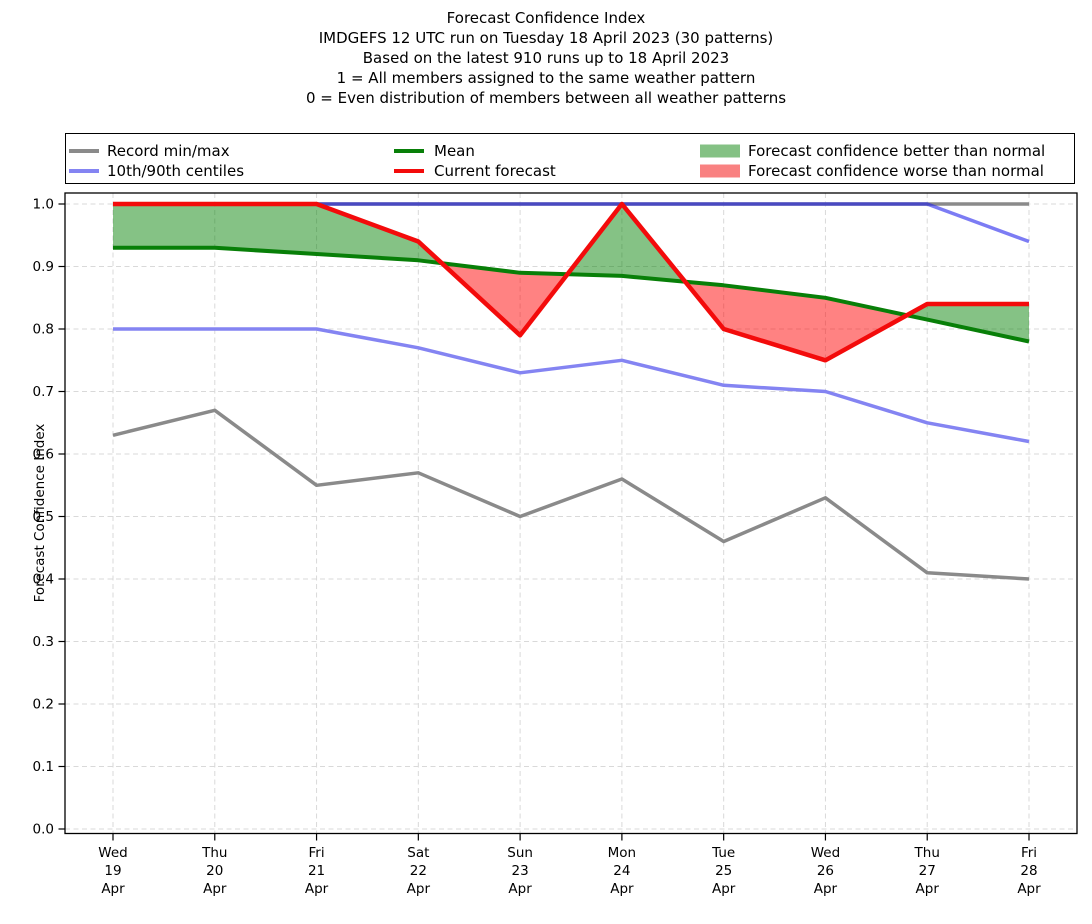  I want to click on y-tick-label: 1.0, so click(43, 205).